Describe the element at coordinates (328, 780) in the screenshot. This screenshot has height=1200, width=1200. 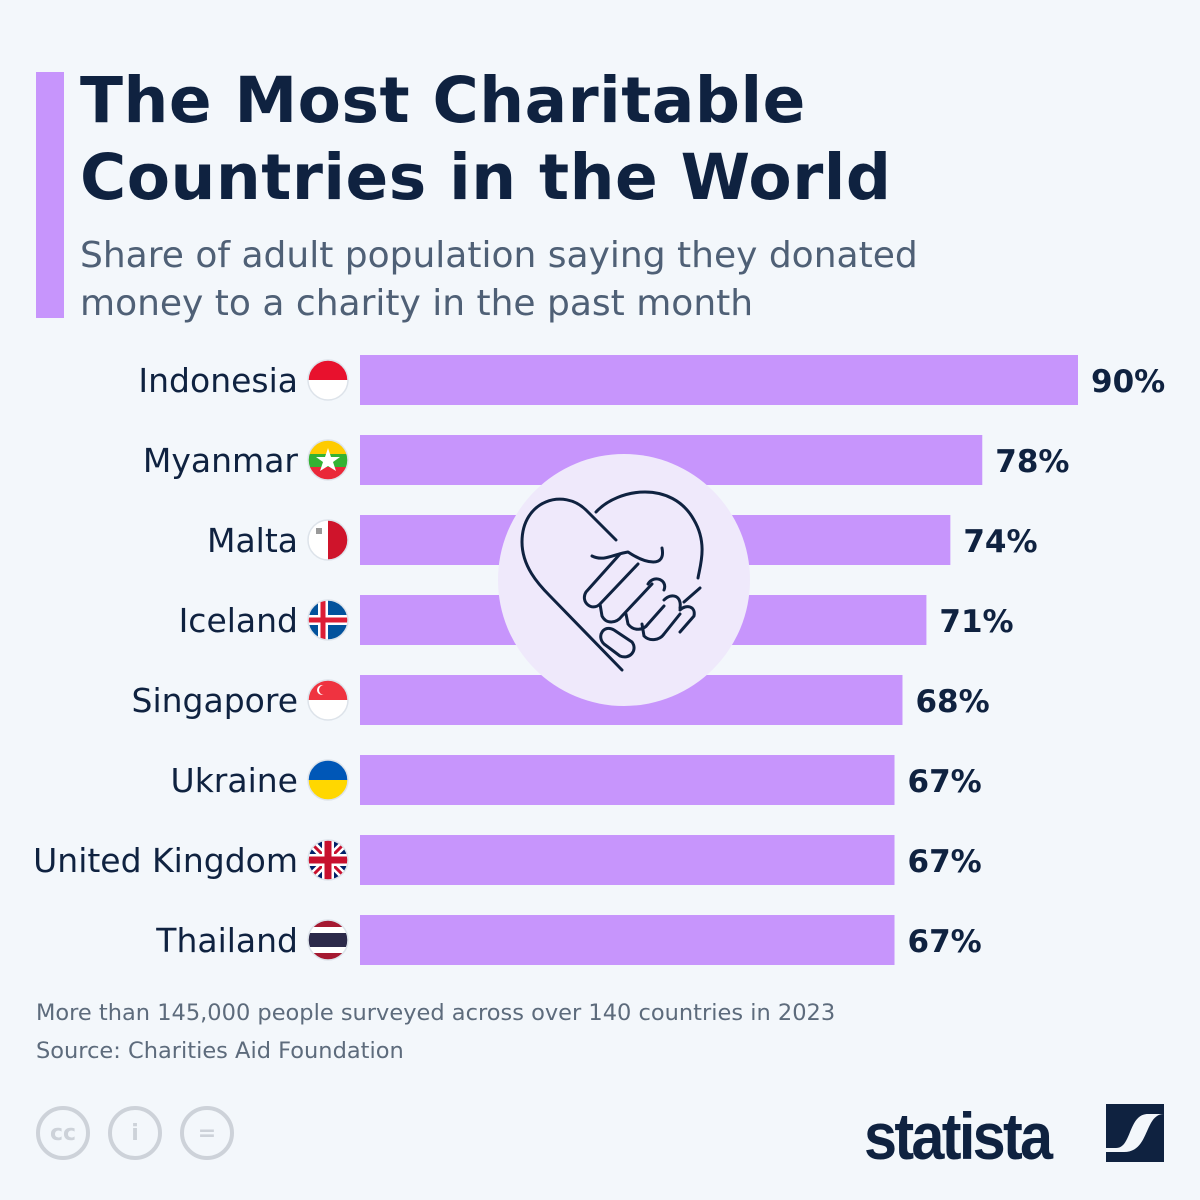
I see `ukraine-flag-icon` at that location.